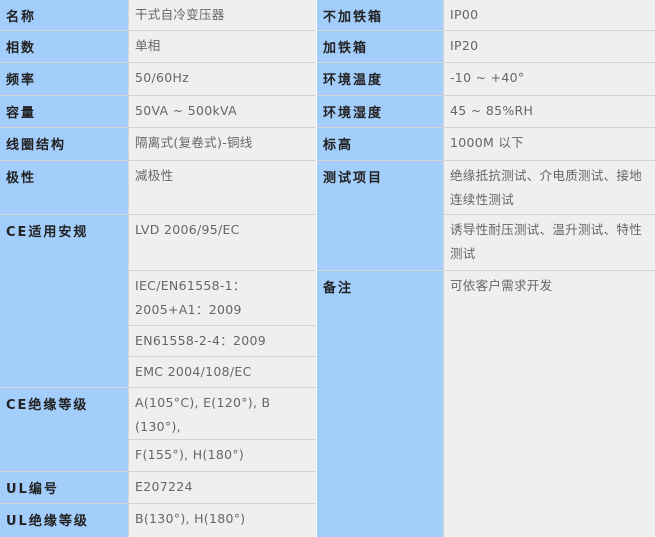 The height and width of the screenshot is (537, 655). What do you see at coordinates (222, 487) in the screenshot?
I see `spec-value: E207224` at bounding box center [222, 487].